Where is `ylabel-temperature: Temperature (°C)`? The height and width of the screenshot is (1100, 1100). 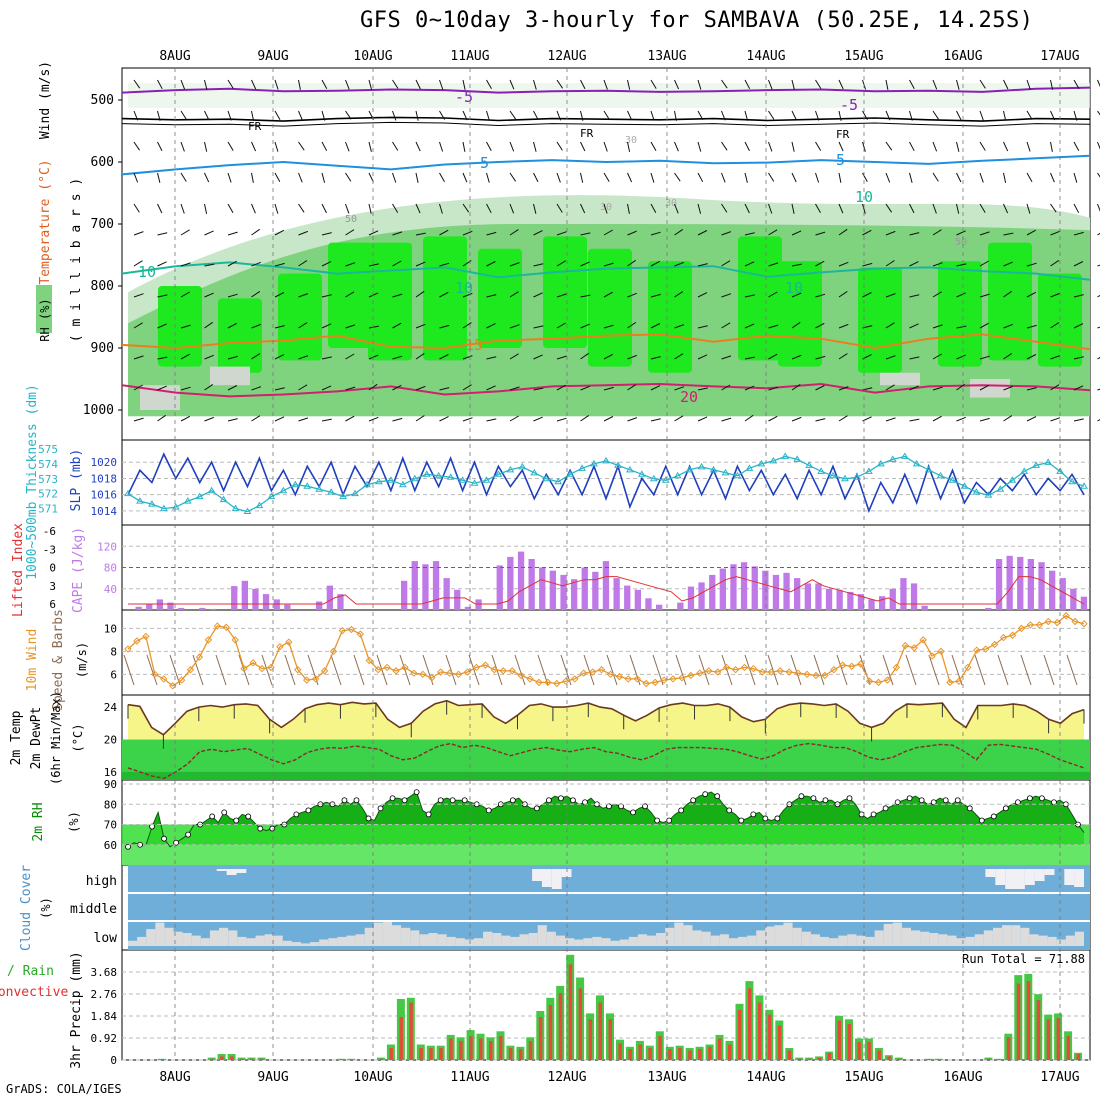
ylabel-temperature: Temperature (°C) is located at coordinates (45, 221).